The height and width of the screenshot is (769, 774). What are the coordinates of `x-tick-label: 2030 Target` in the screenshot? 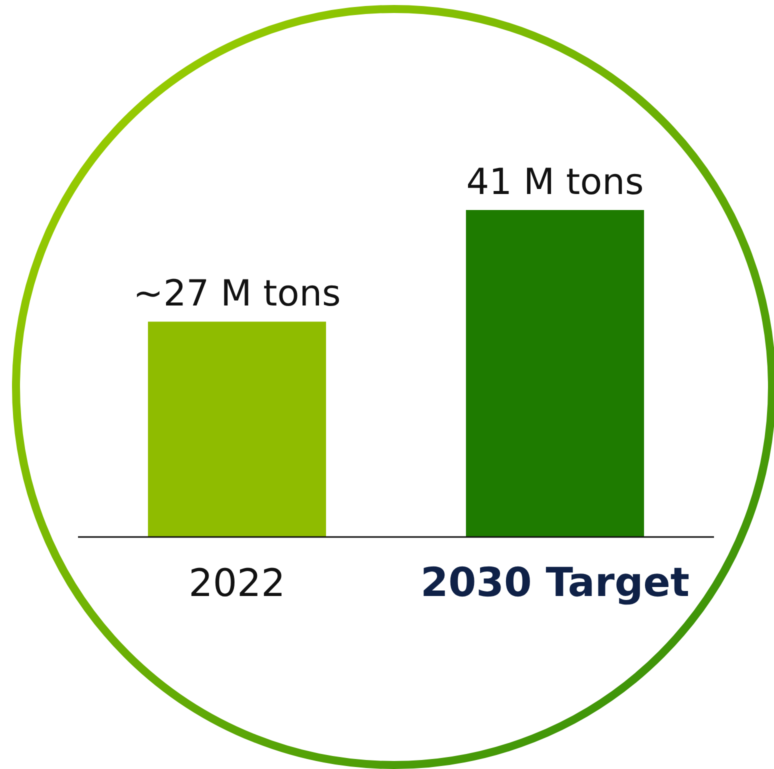 It's located at (555, 583).